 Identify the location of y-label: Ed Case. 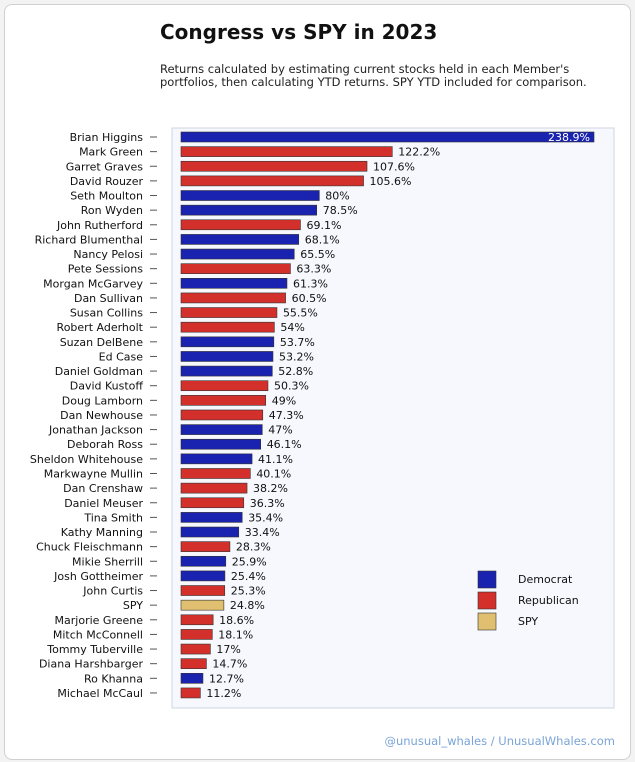
(121, 356).